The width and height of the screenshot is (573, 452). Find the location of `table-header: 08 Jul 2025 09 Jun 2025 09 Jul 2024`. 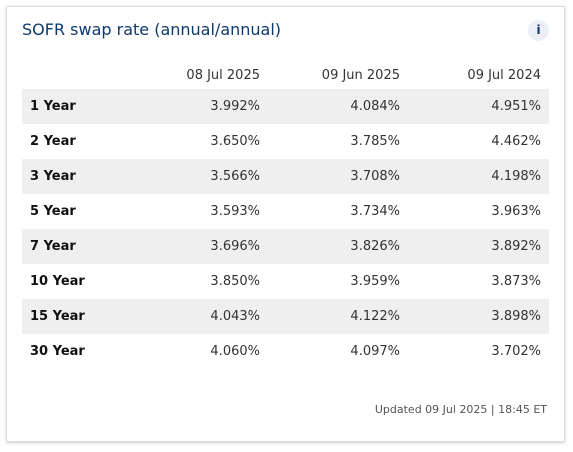

table-header: 08 Jul 2025 09 Jun 2025 09 Jul 2024 is located at coordinates (285, 75).